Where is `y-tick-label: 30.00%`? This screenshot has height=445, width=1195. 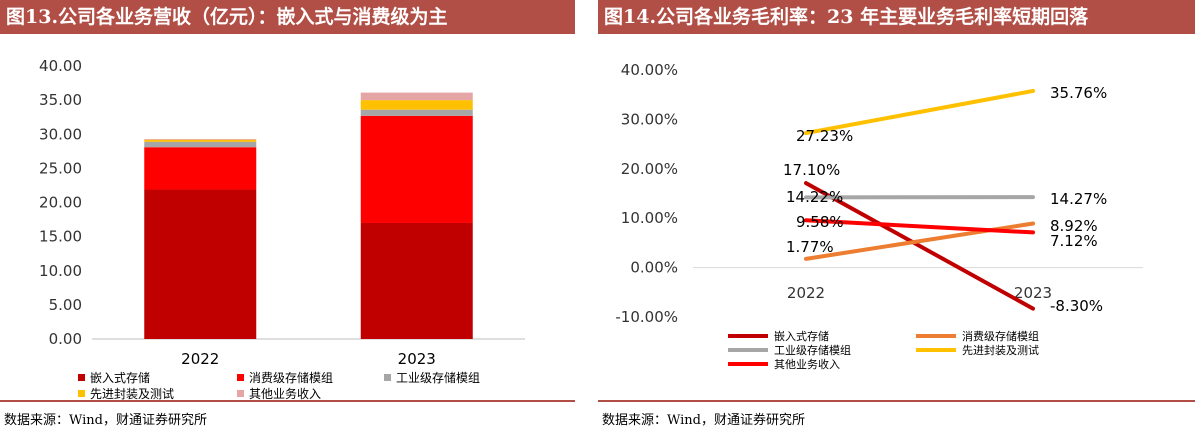 y-tick-label: 30.00% is located at coordinates (649, 119).